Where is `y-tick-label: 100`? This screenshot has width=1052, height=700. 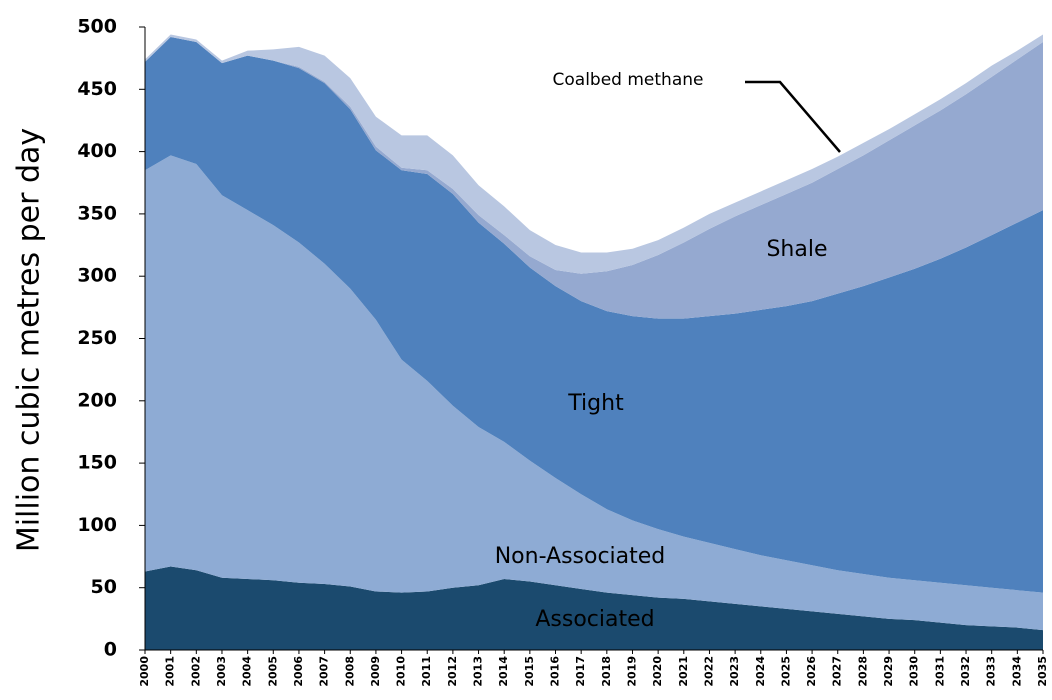
y-tick-label: 100 is located at coordinates (97, 525).